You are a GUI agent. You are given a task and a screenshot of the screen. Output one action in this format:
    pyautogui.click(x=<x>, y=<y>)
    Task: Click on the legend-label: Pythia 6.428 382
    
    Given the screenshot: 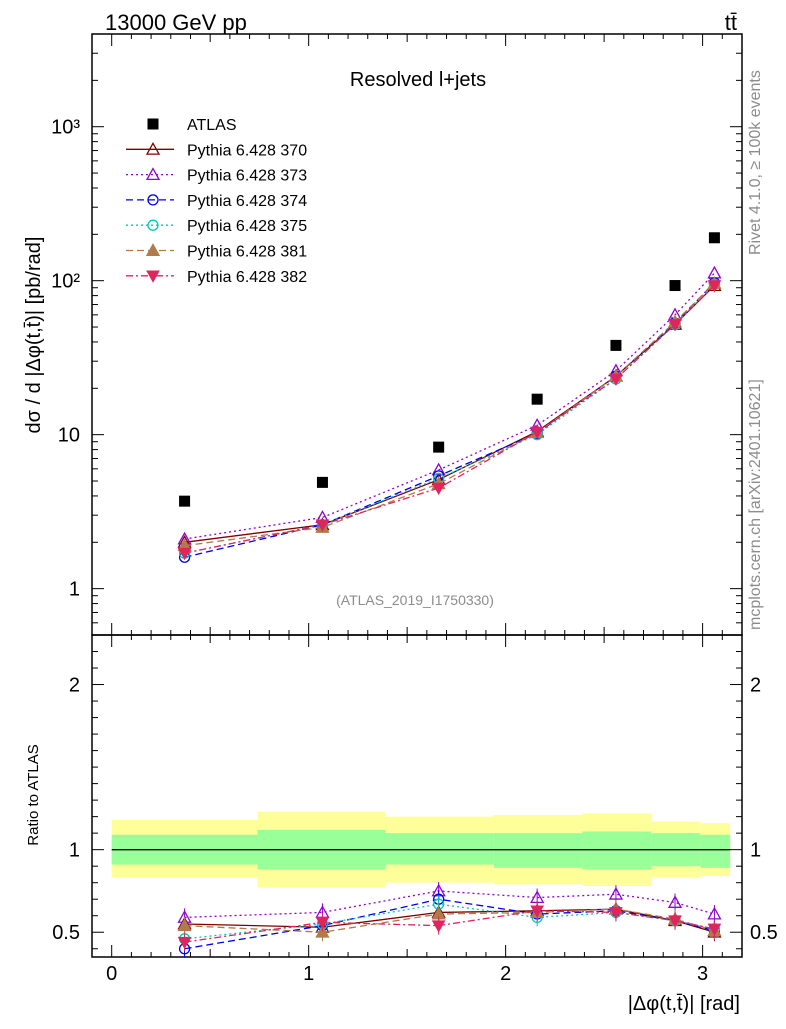 What is the action you would take?
    pyautogui.click(x=247, y=277)
    